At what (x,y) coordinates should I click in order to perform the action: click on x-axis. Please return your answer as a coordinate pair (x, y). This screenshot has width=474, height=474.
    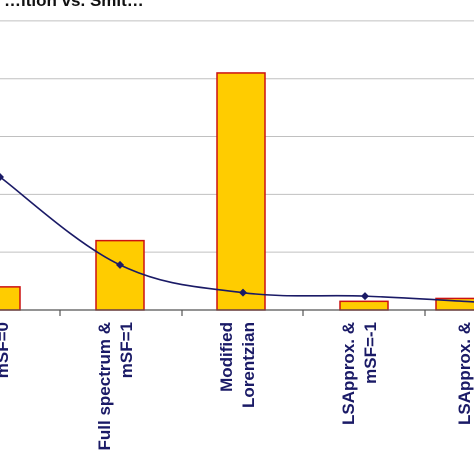
    Looking at the image, I should click on (237, 312).